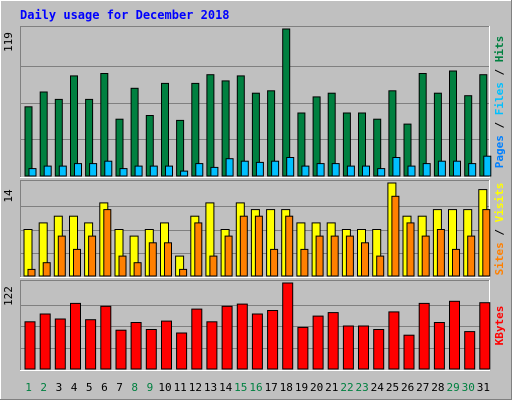 This screenshot has height=405, width=512. Describe the element at coordinates (483, 387) in the screenshot. I see `x-tick-label-day-31: 31` at that location.